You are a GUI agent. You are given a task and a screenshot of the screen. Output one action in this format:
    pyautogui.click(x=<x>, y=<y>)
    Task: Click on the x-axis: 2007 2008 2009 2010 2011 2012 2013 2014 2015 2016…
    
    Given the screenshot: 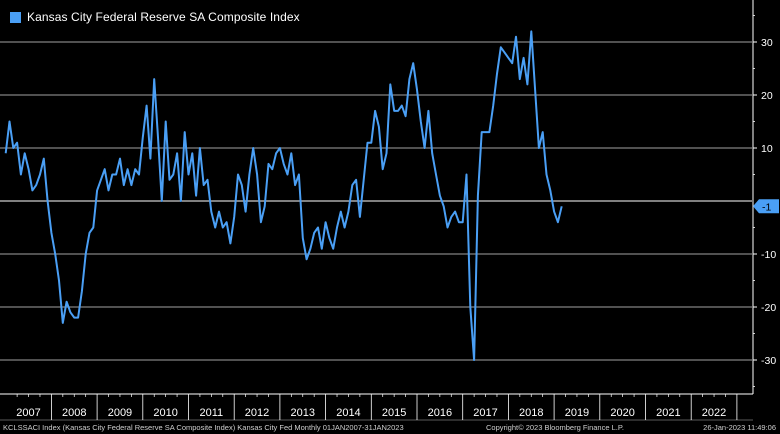 What is the action you would take?
    pyautogui.click(x=376, y=407)
    